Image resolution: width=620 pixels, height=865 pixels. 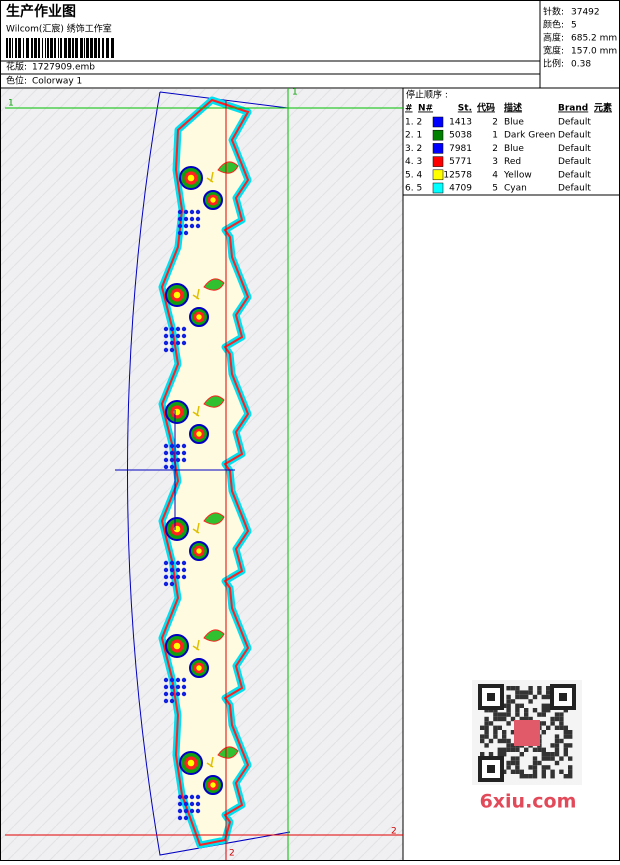 I want to click on column-header: 元素, so click(x=603, y=108).